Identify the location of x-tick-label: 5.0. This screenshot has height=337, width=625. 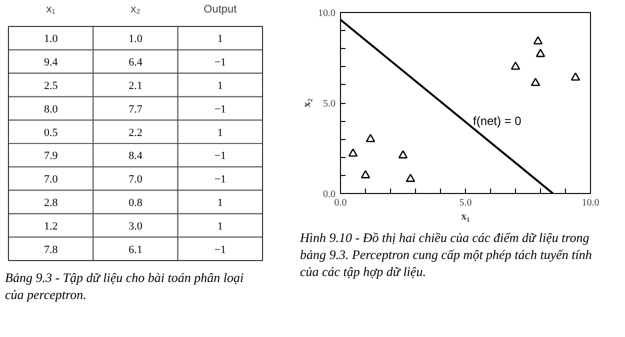
(465, 203).